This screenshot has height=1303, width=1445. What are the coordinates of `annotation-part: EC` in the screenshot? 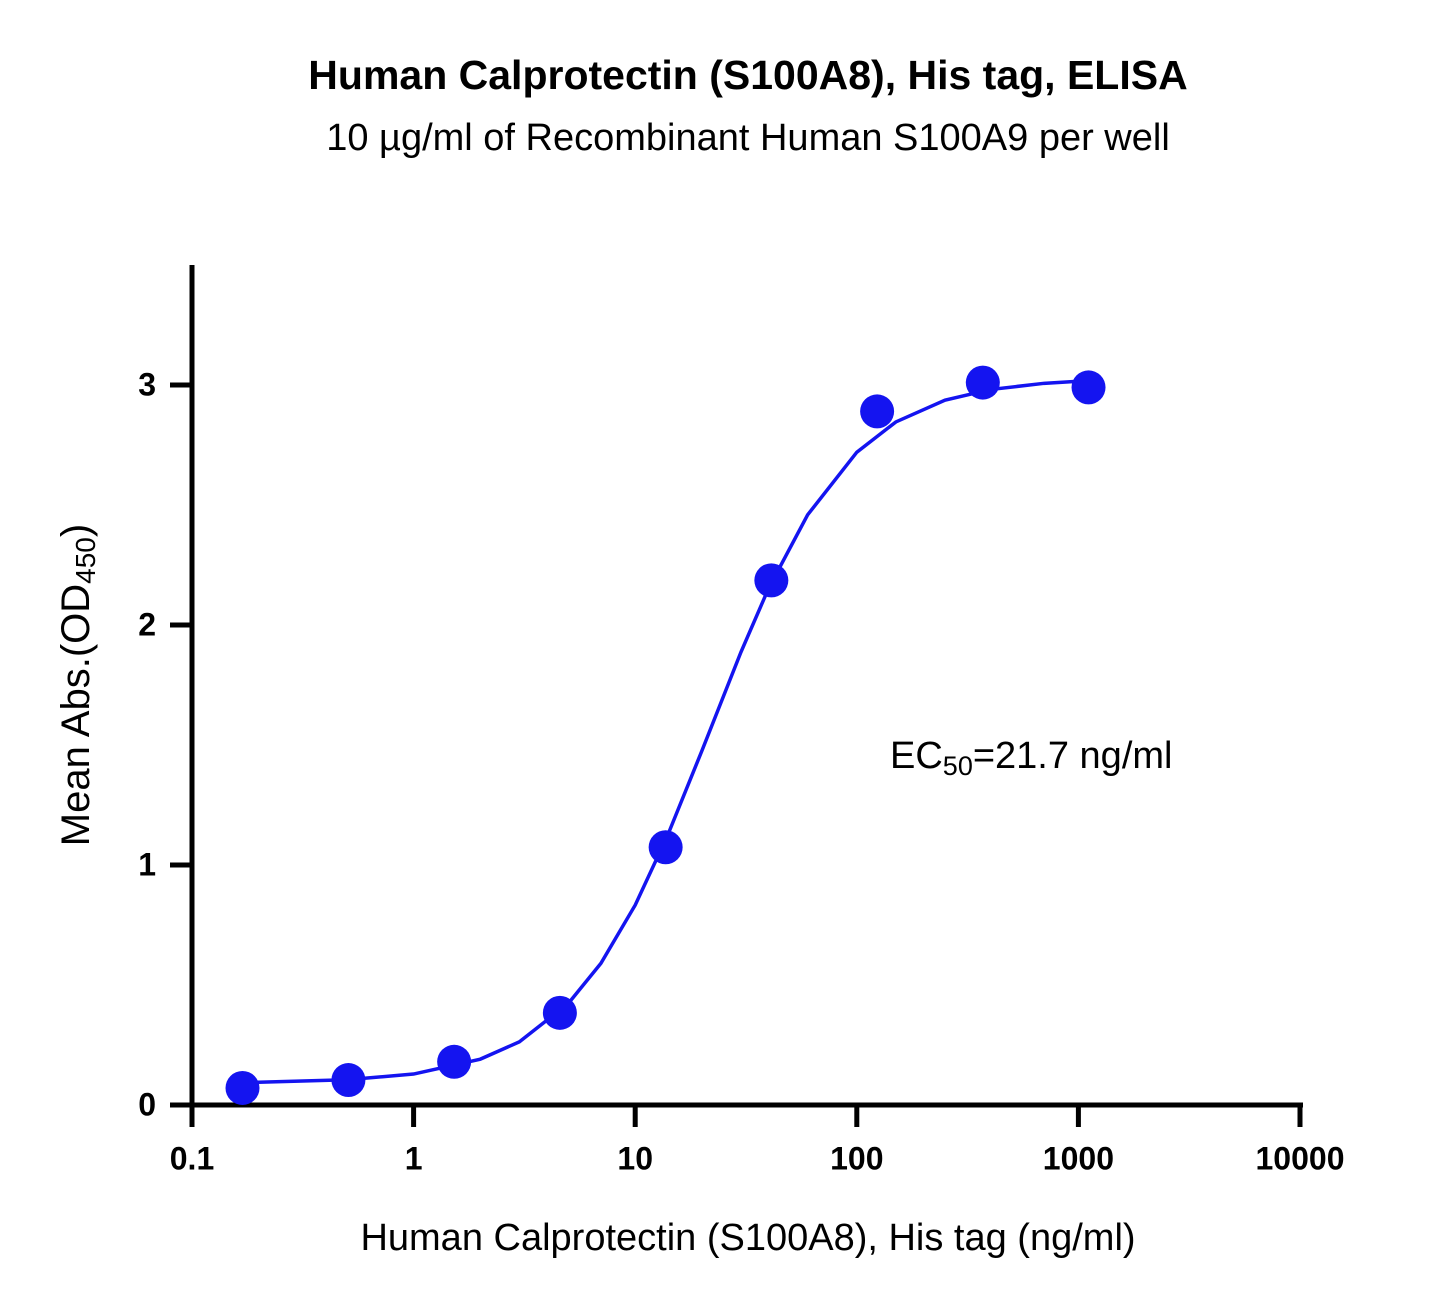 It's located at (916, 756).